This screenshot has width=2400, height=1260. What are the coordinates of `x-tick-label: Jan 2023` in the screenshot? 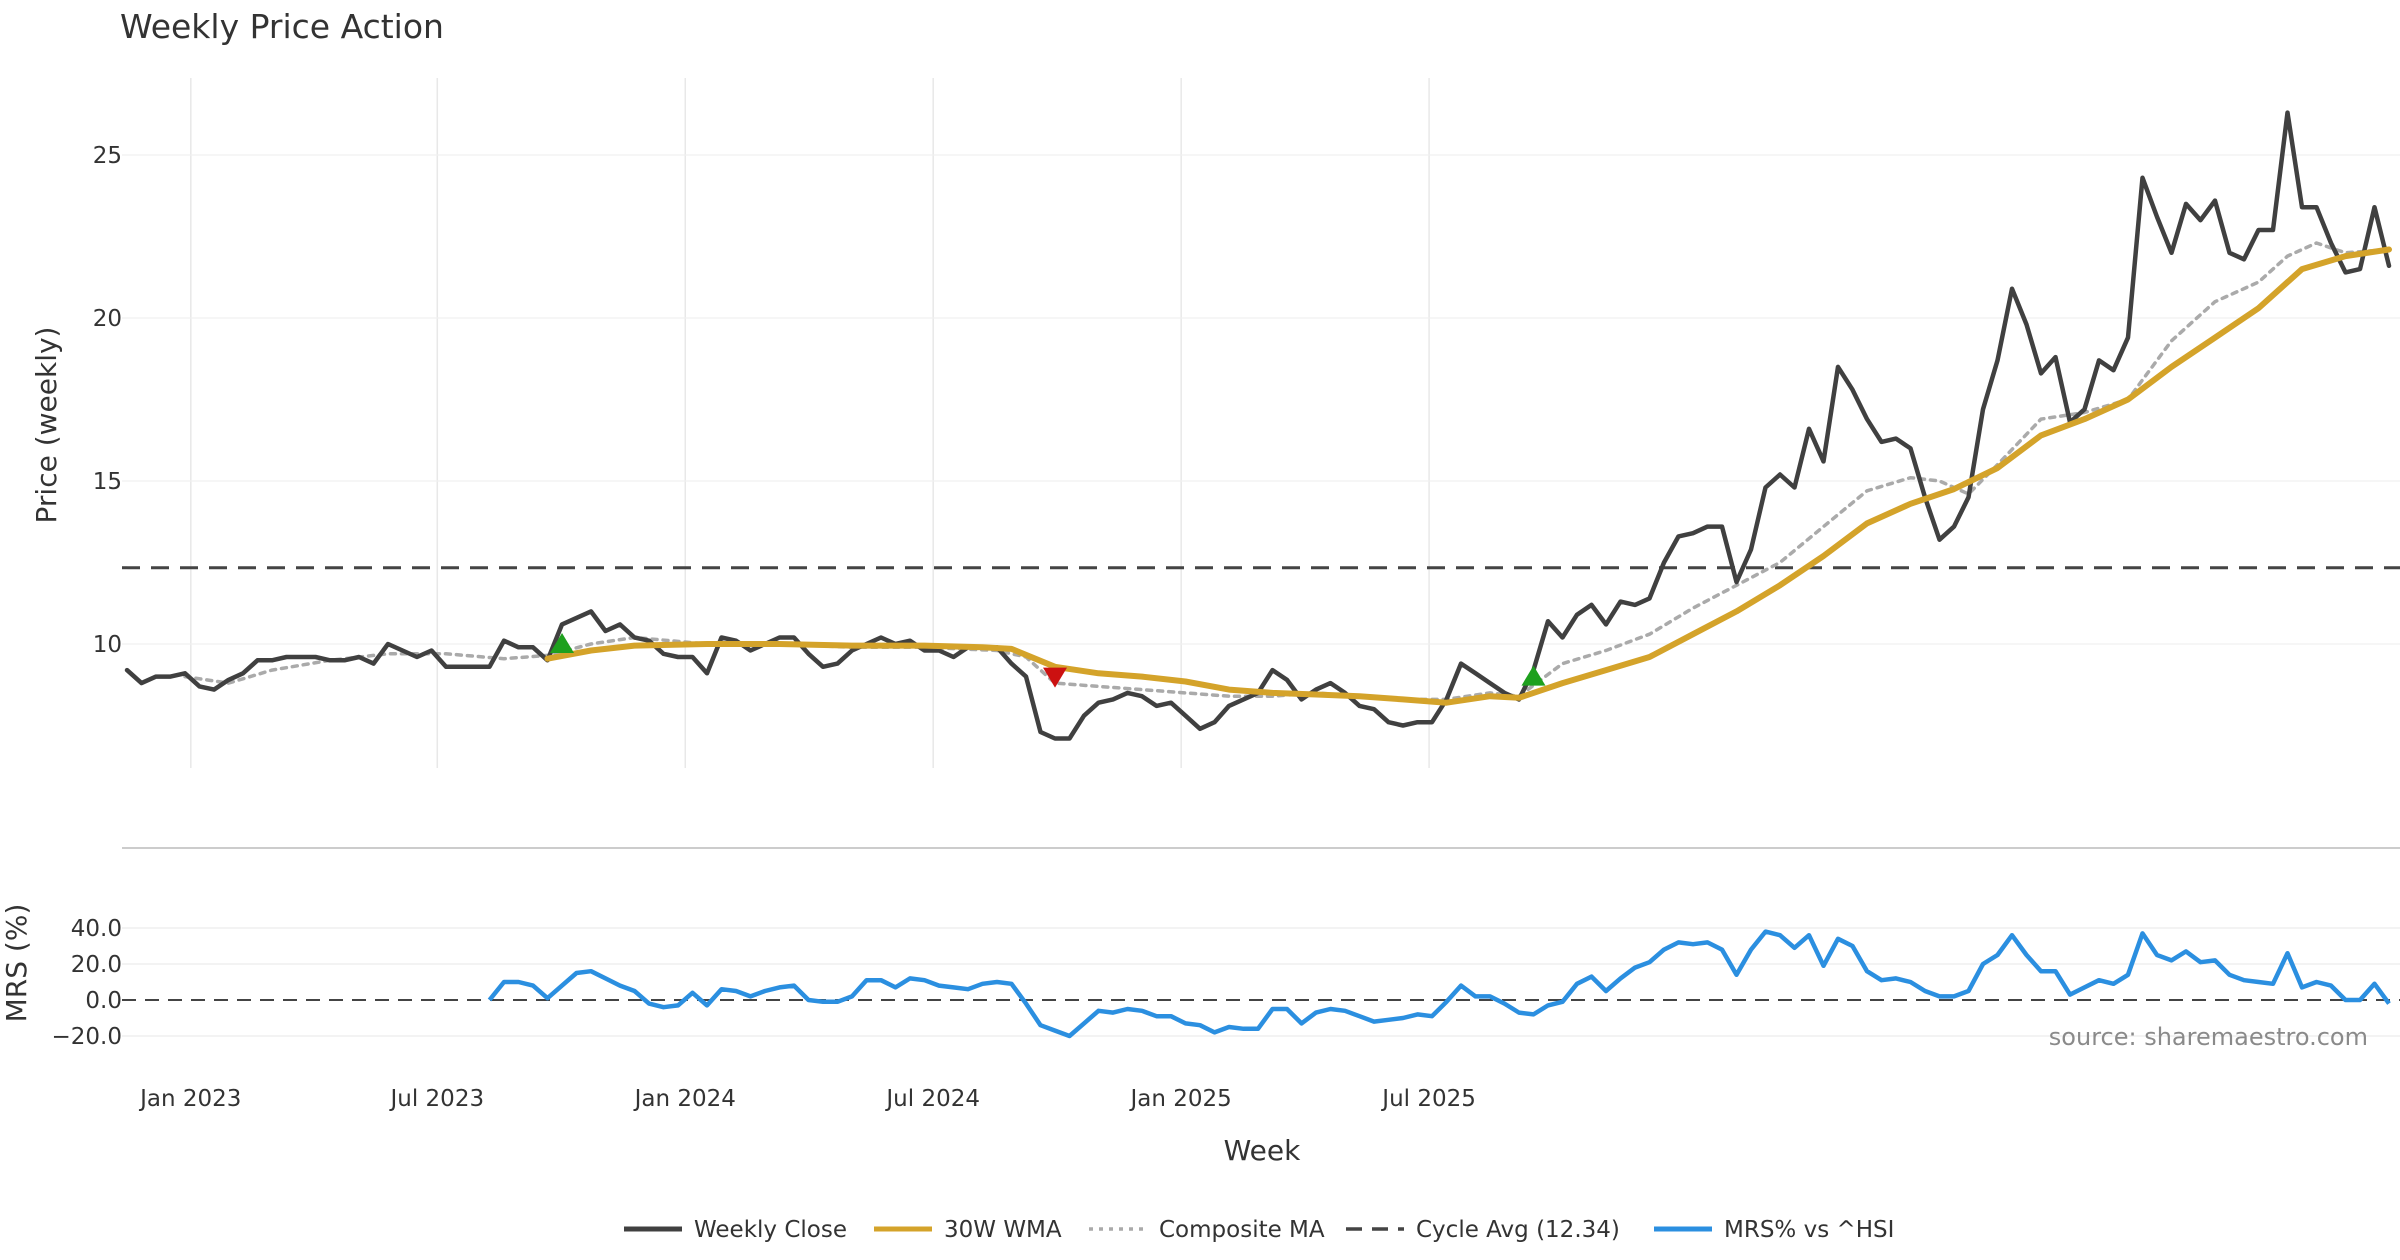 It's located at (189, 1099).